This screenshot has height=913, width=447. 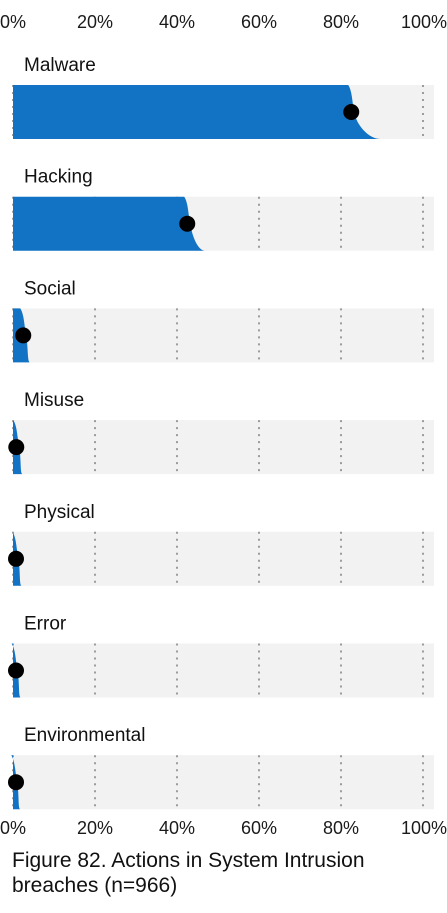 I want to click on category-label: Hacking, so click(x=58, y=177).